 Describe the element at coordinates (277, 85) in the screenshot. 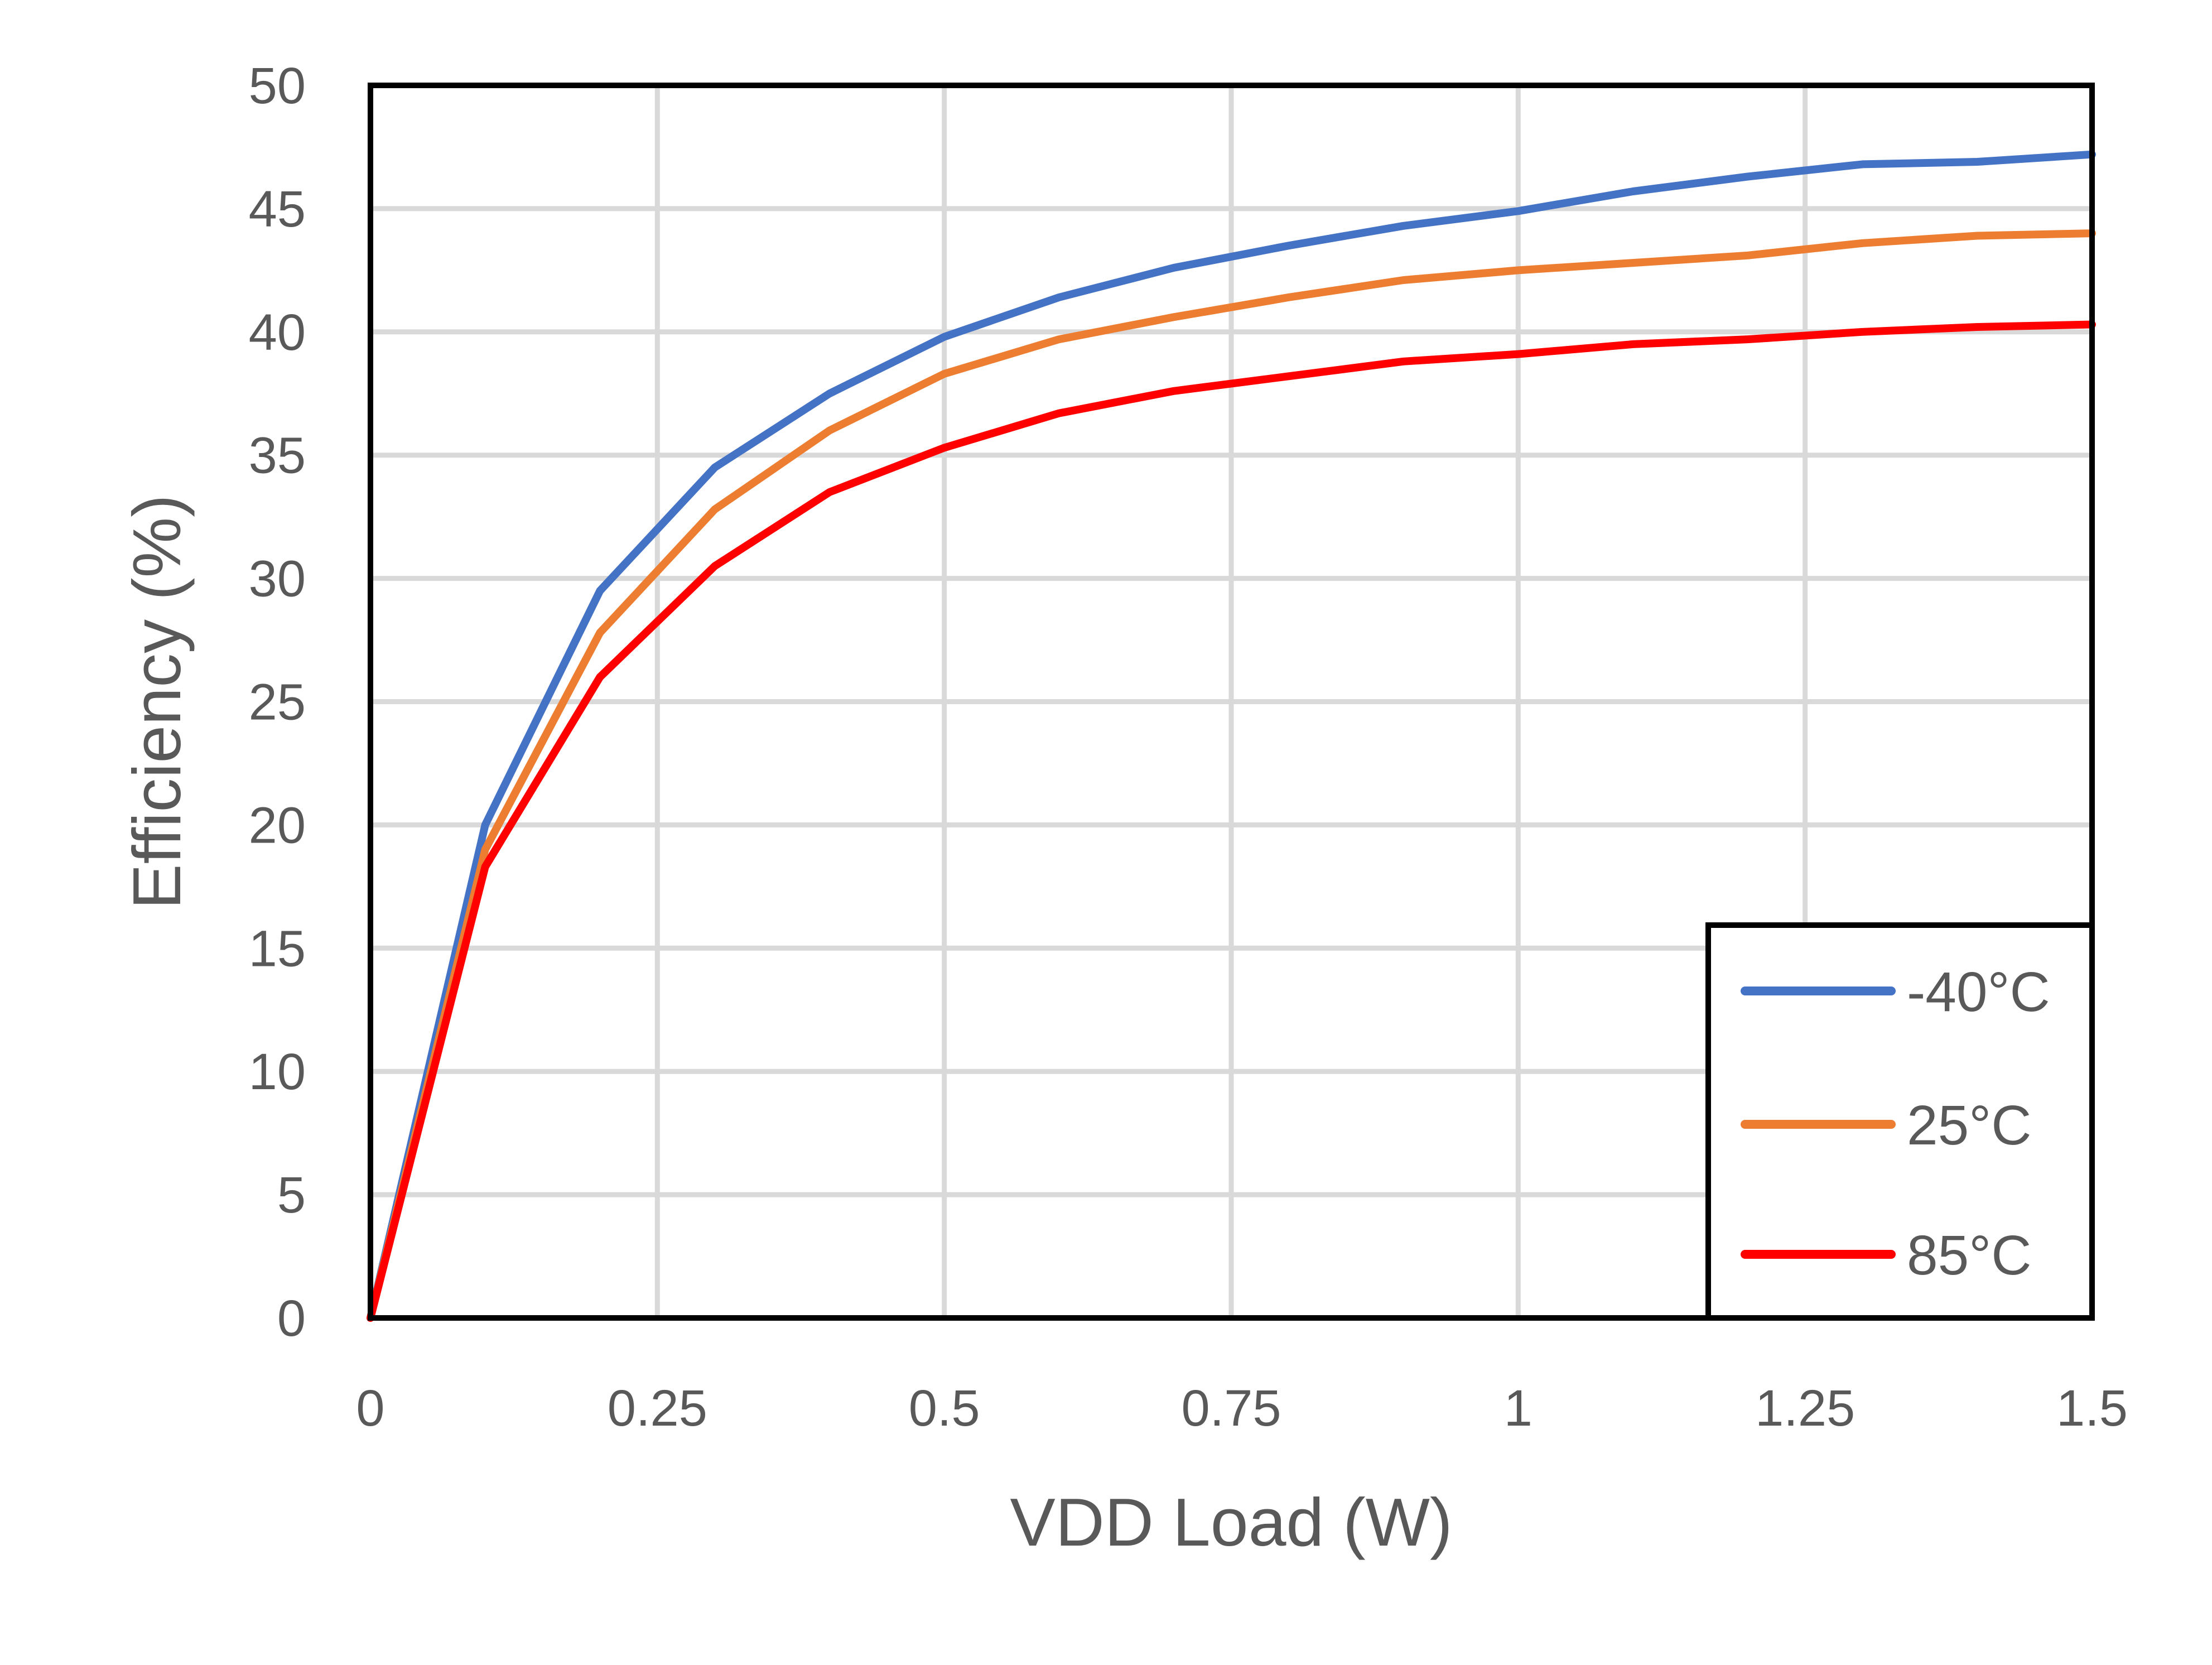

I see `y-tick-label: 50` at that location.